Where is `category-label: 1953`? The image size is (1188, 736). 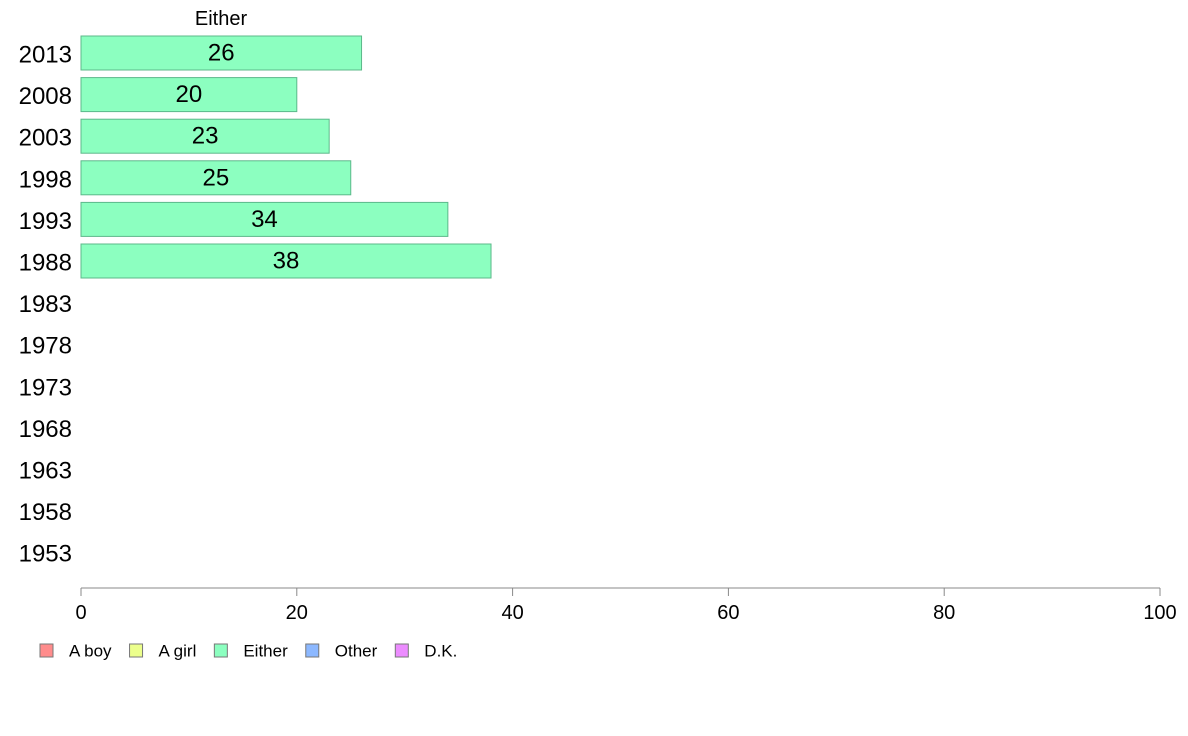
category-label: 1953 is located at coordinates (45, 554).